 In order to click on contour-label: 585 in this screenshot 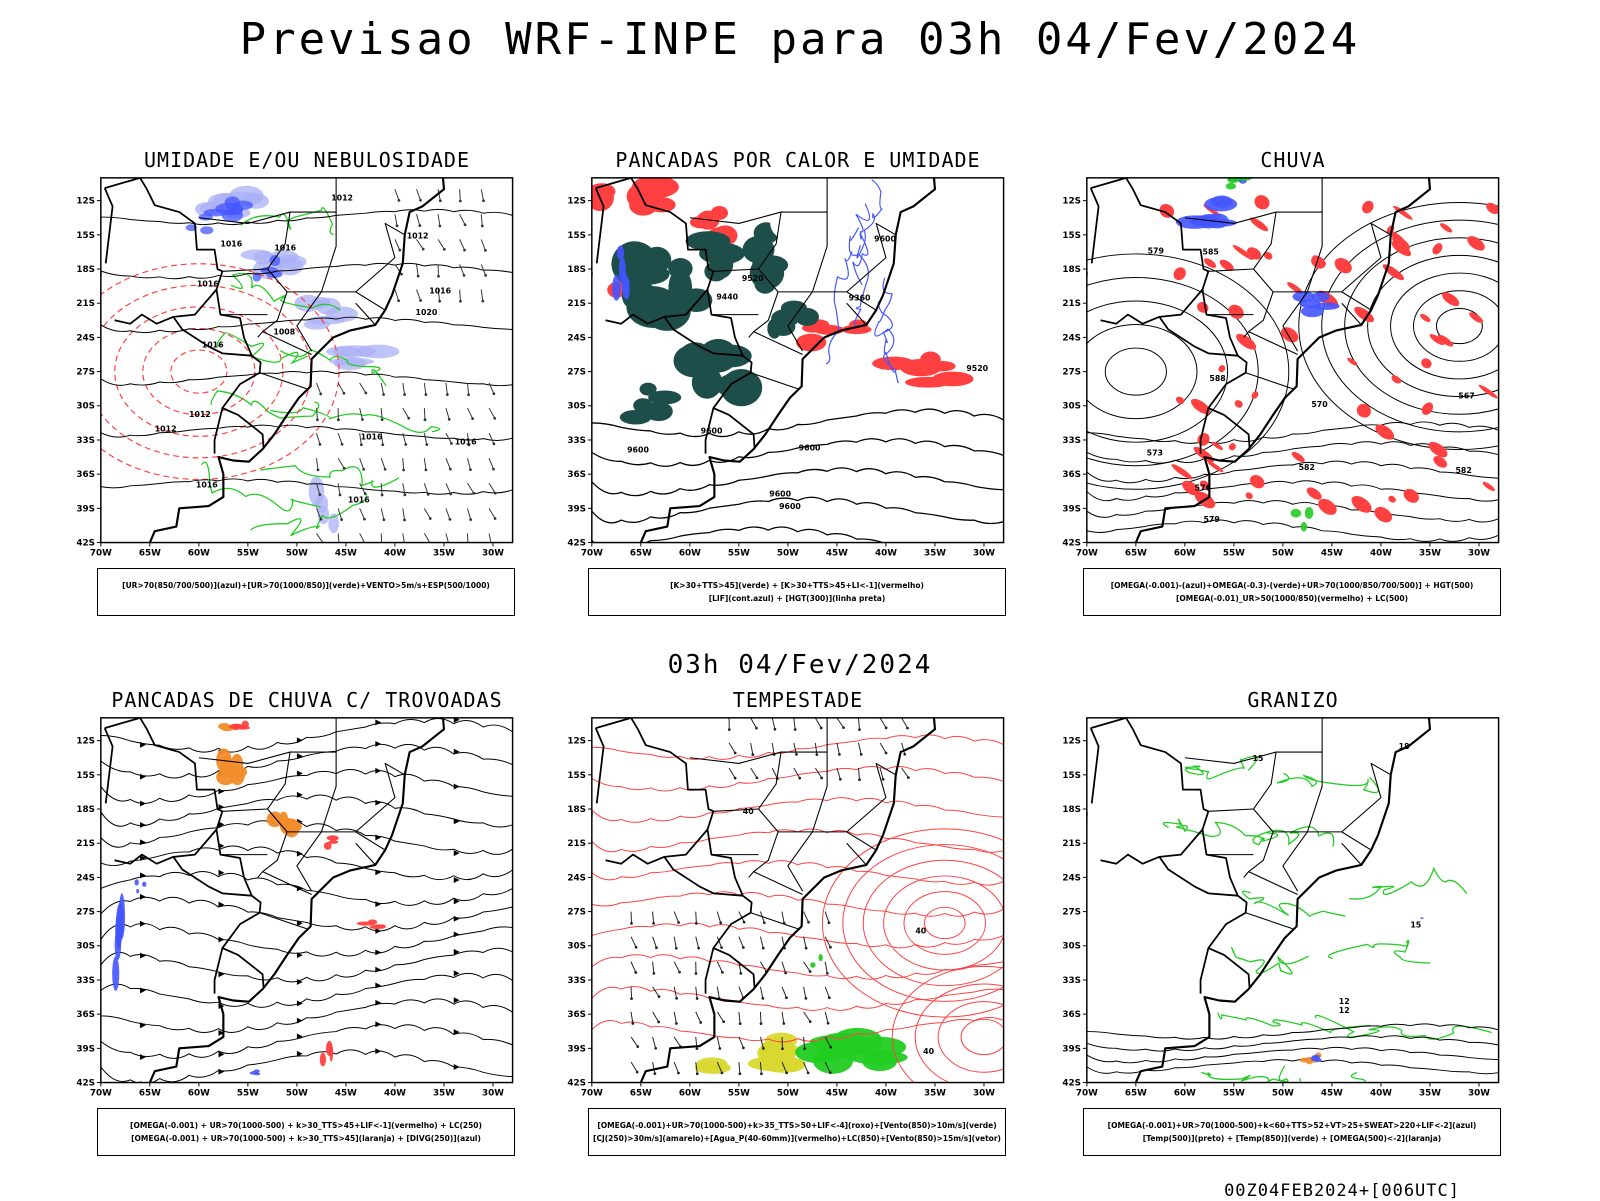, I will do `click(1211, 251)`.